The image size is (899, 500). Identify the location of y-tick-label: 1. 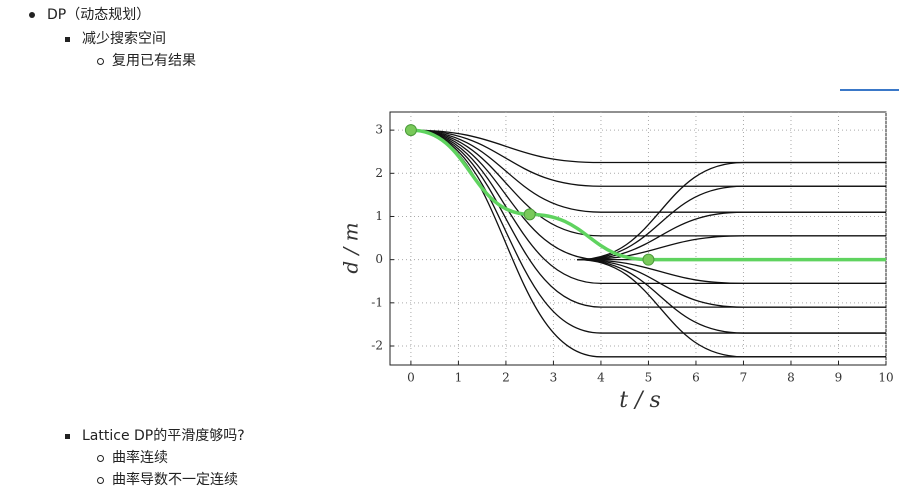
(379, 216).